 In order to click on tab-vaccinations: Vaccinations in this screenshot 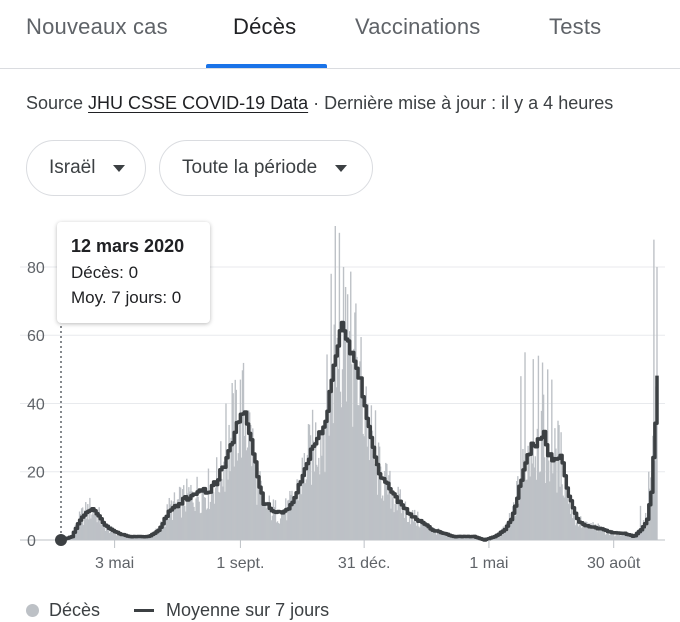, I will do `click(418, 26)`.